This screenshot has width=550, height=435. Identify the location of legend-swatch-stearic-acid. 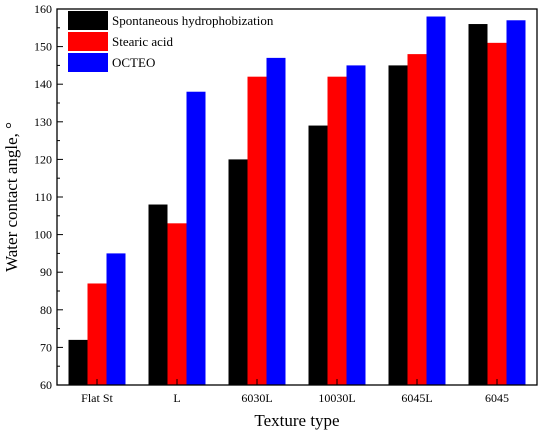
(88, 41).